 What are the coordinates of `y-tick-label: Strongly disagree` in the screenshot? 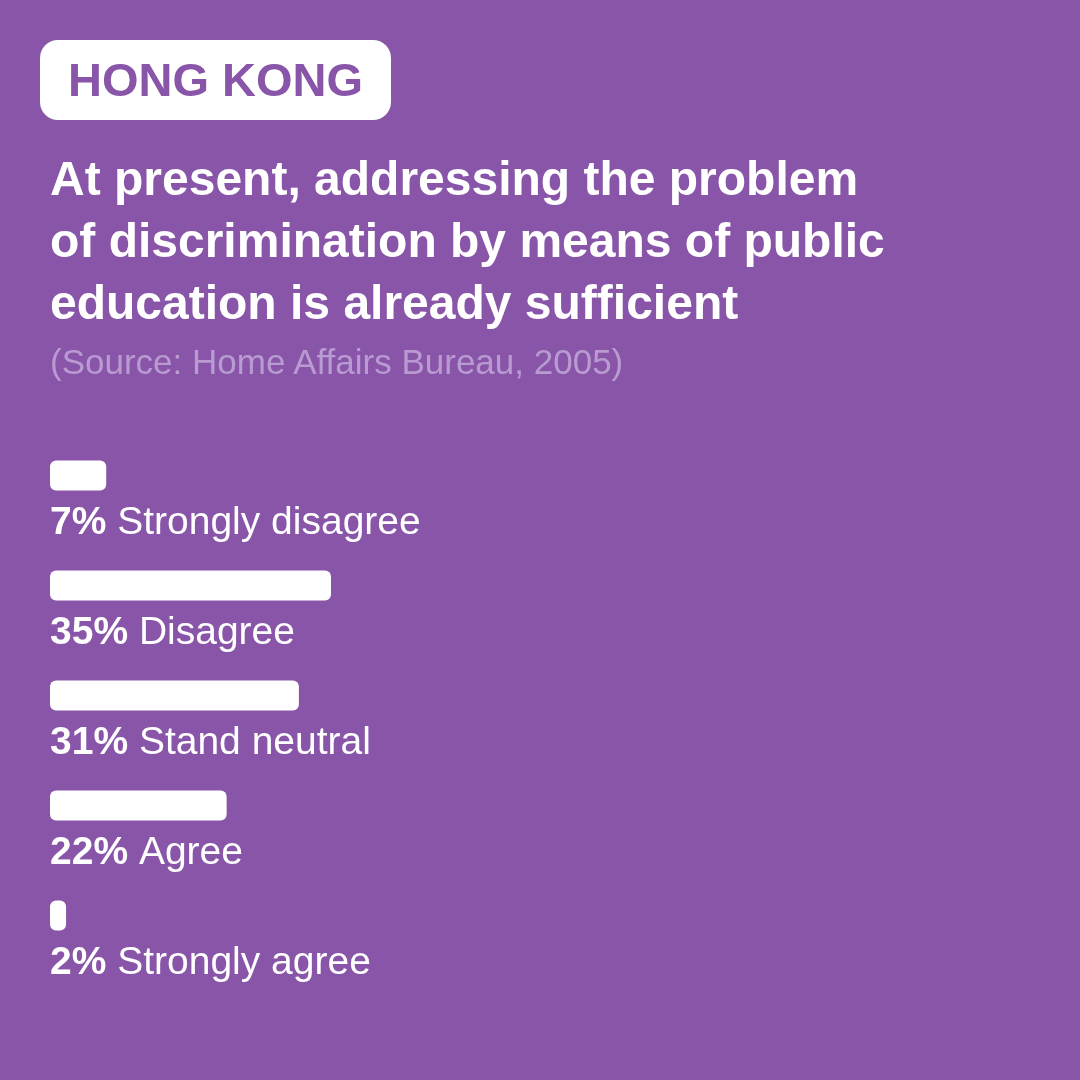 It's located at (269, 520).